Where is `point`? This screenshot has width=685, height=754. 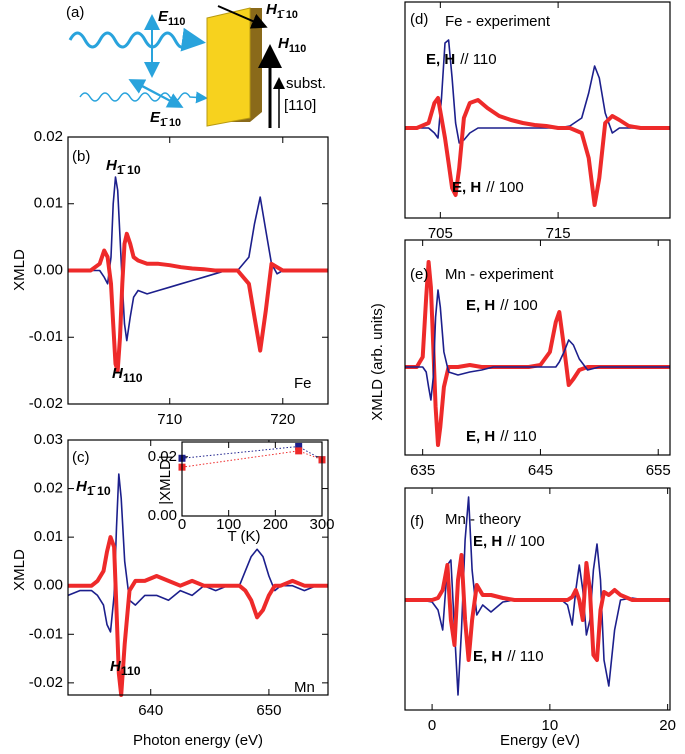
point is located at coordinates (299, 446).